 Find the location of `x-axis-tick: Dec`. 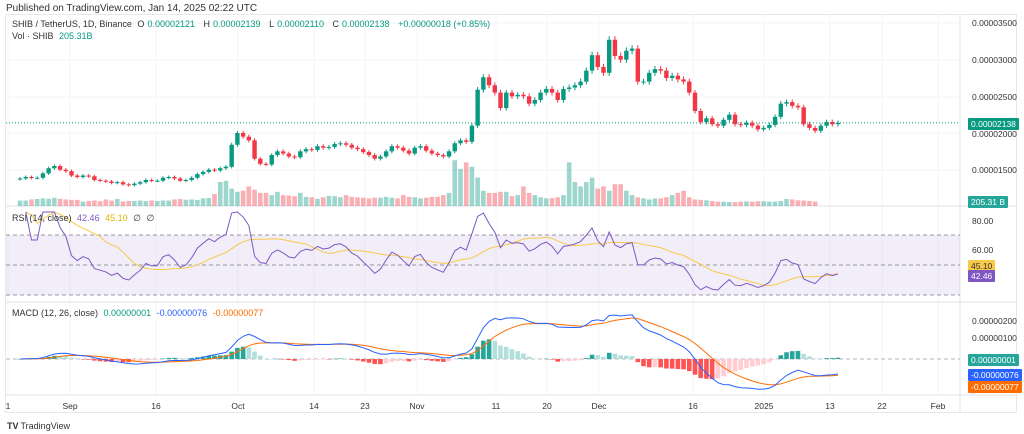

x-axis-tick: Dec is located at coordinates (599, 406).